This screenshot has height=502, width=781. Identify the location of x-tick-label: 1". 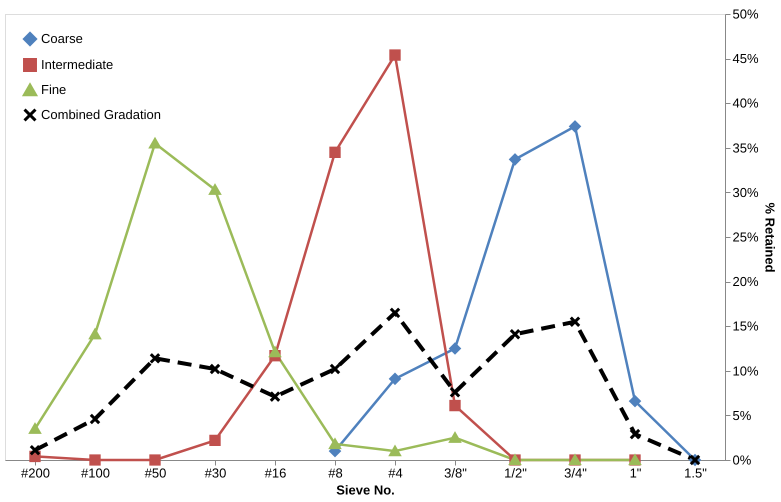
(636, 473).